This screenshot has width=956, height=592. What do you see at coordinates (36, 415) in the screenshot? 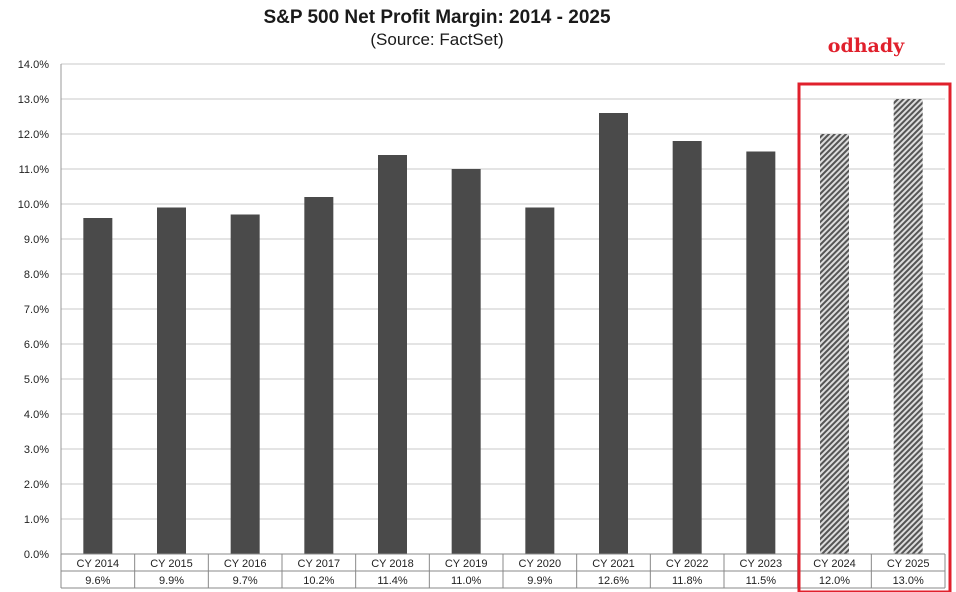
I see `y-tick-label: 4.0%` at bounding box center [36, 415].